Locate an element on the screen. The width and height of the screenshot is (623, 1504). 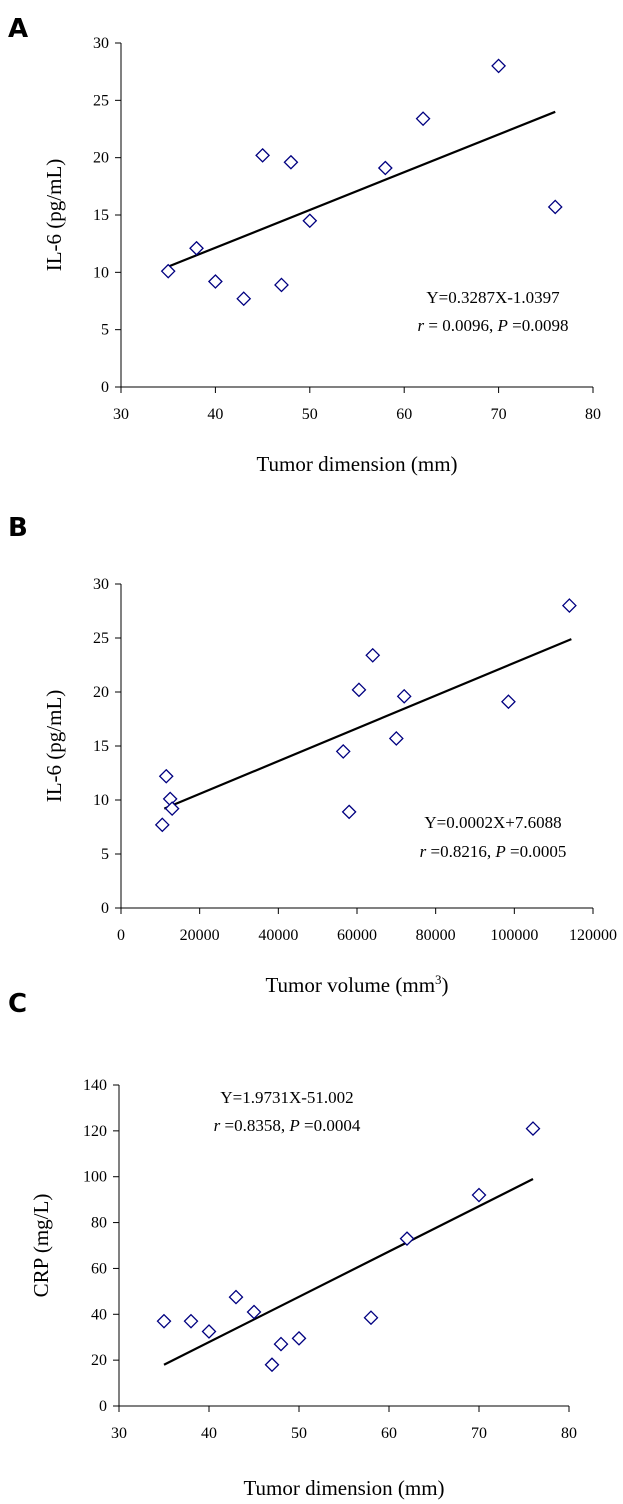
y-tick-label: 140 is located at coordinates (95, 1085).